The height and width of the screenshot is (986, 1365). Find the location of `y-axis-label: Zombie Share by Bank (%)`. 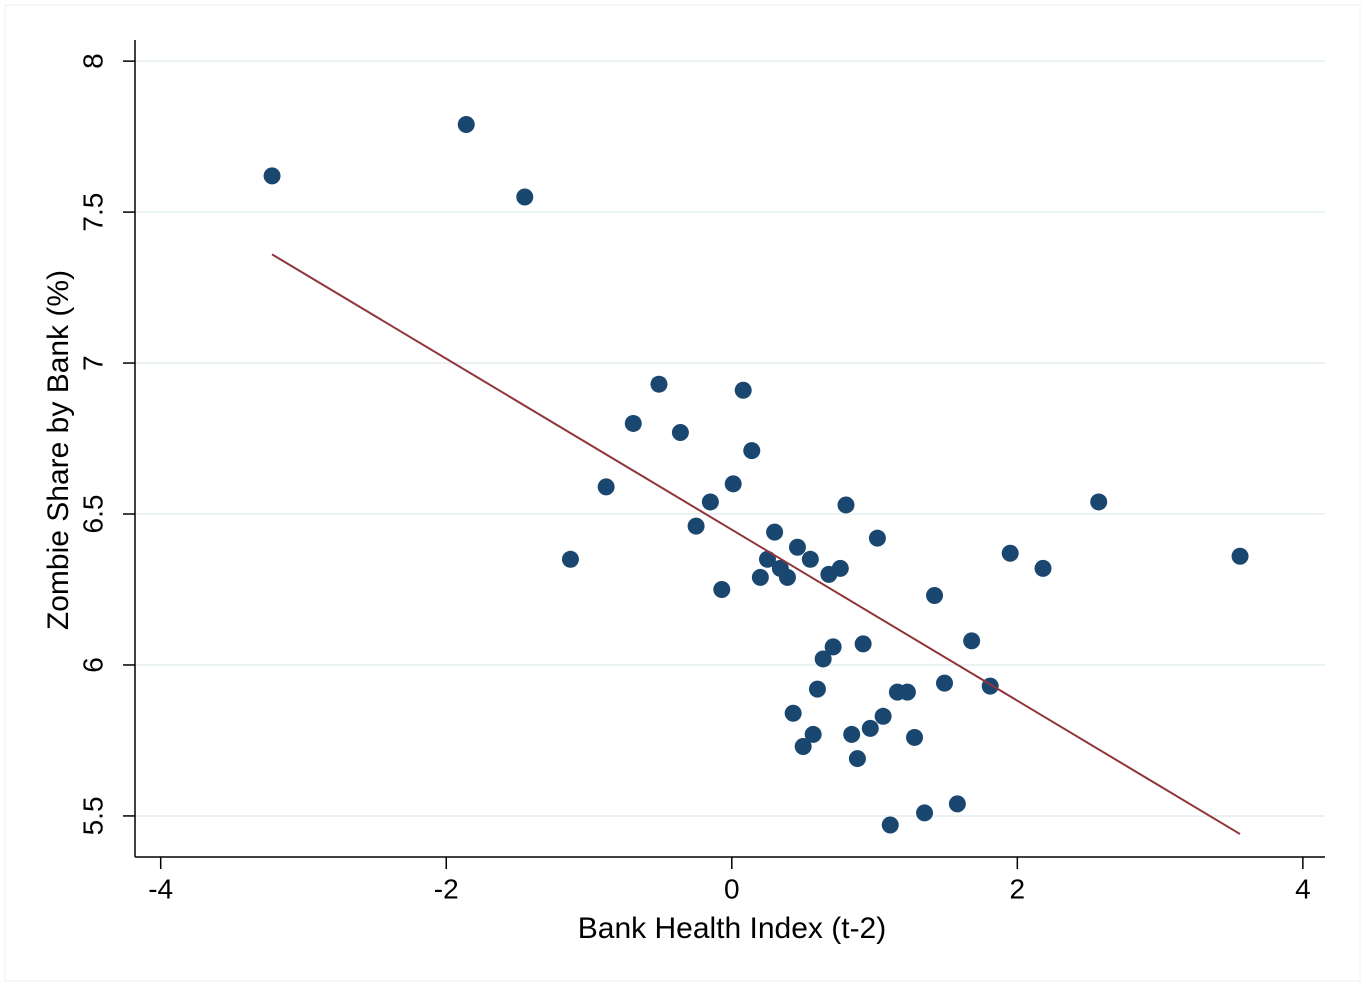

y-axis-label: Zombie Share by Bank (%) is located at coordinates (58, 450).